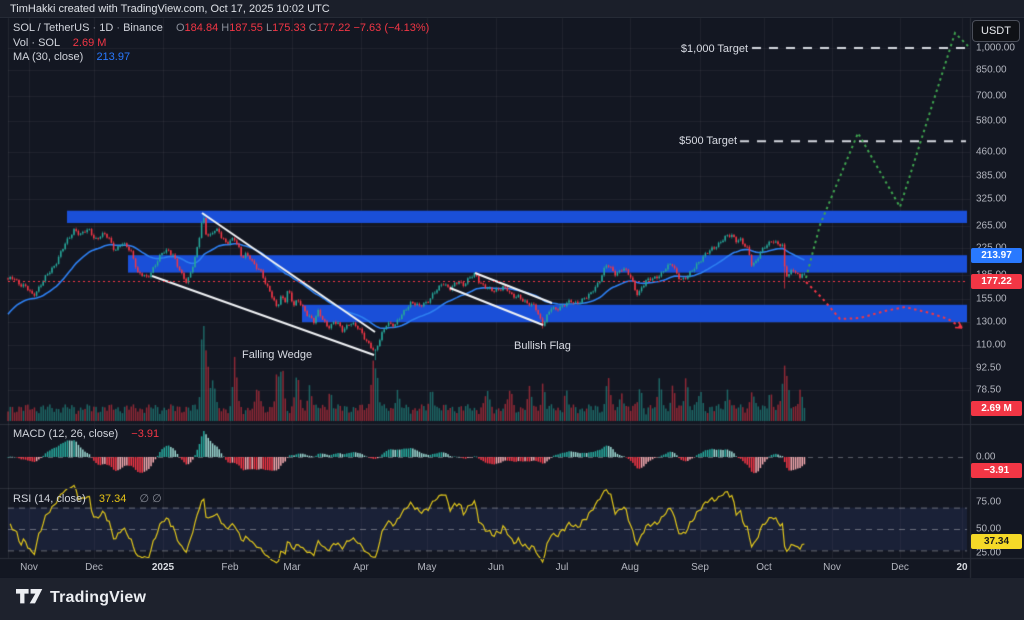 Image resolution: width=1024 pixels, height=620 pixels. Describe the element at coordinates (991, 322) in the screenshot. I see `axis-tick-label: 130.00` at that location.